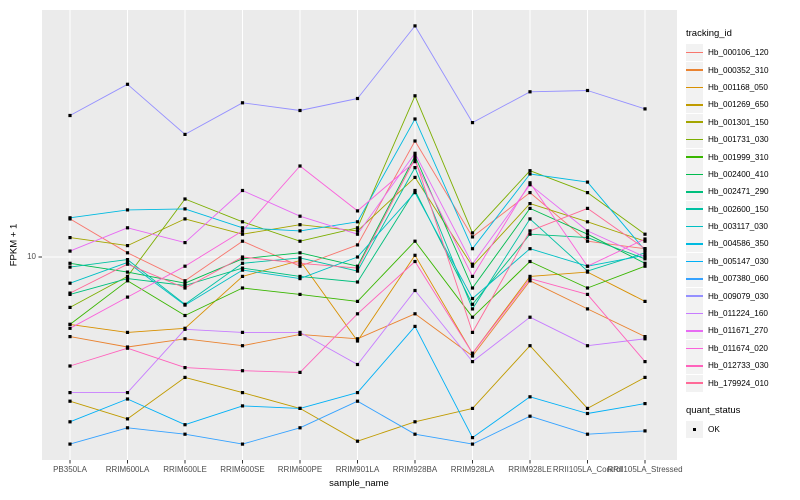 This screenshot has width=800, height=500. What do you see at coordinates (742, 192) in the screenshot?
I see `legend-item: Hb_002471_290` at bounding box center [742, 192].